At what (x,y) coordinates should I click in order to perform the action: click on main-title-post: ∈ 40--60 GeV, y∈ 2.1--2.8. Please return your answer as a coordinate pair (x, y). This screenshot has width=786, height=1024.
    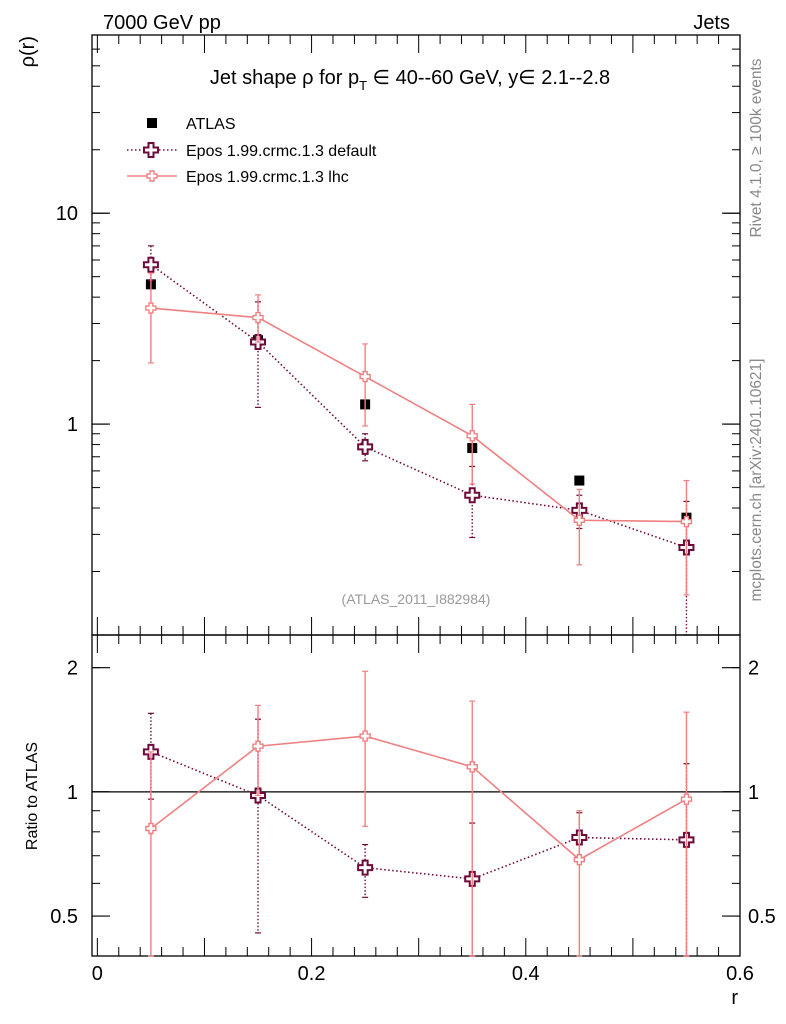
    Looking at the image, I should click on (488, 78).